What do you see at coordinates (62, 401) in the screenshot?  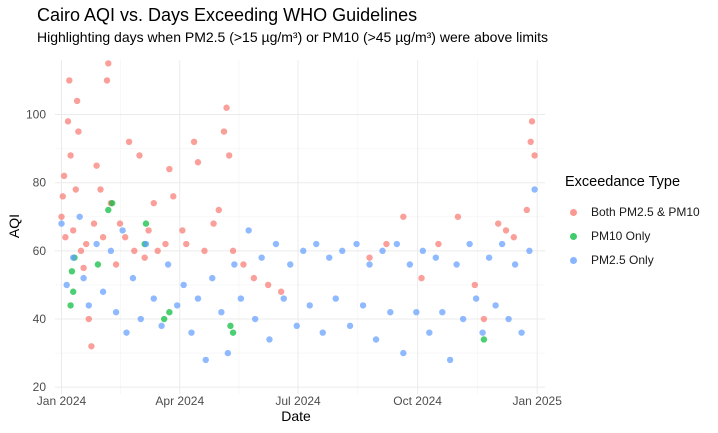 I see `x-tick-label: Jan 2024` at bounding box center [62, 401].